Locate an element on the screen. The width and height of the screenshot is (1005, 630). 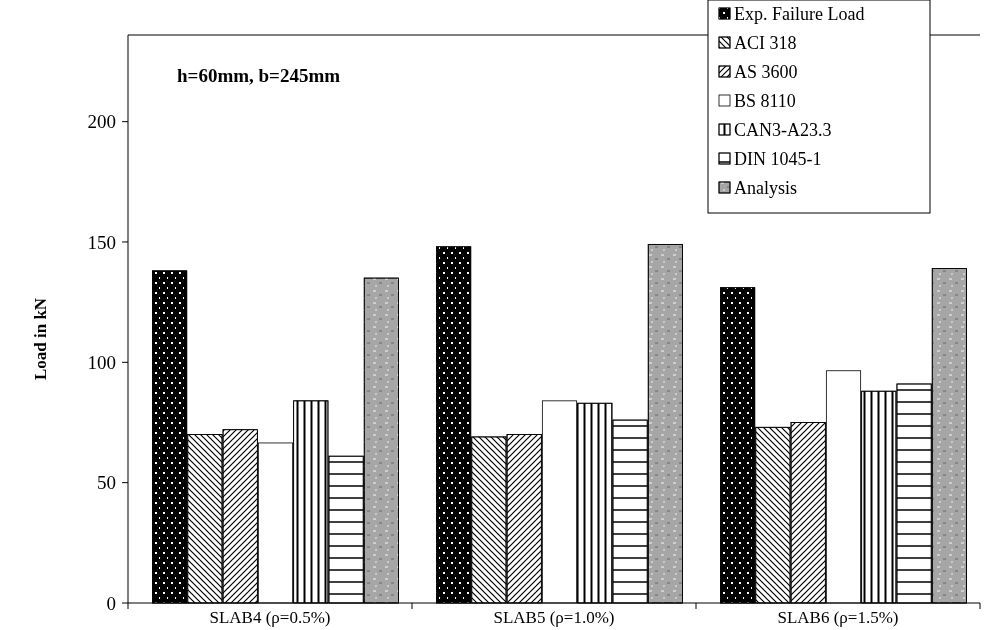
annotation: h=60mm, b=245mm is located at coordinates (259, 75).